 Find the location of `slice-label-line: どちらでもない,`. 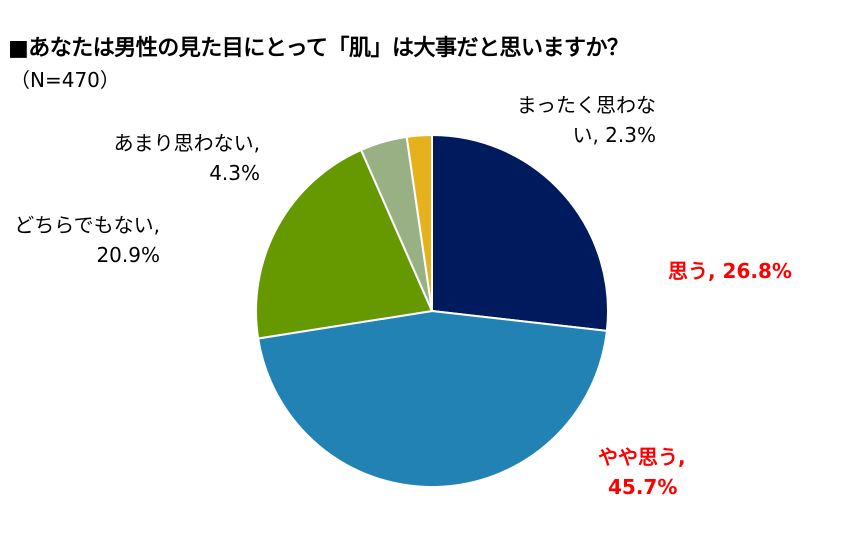

slice-label-line: どちらでもない, is located at coordinates (87, 225).